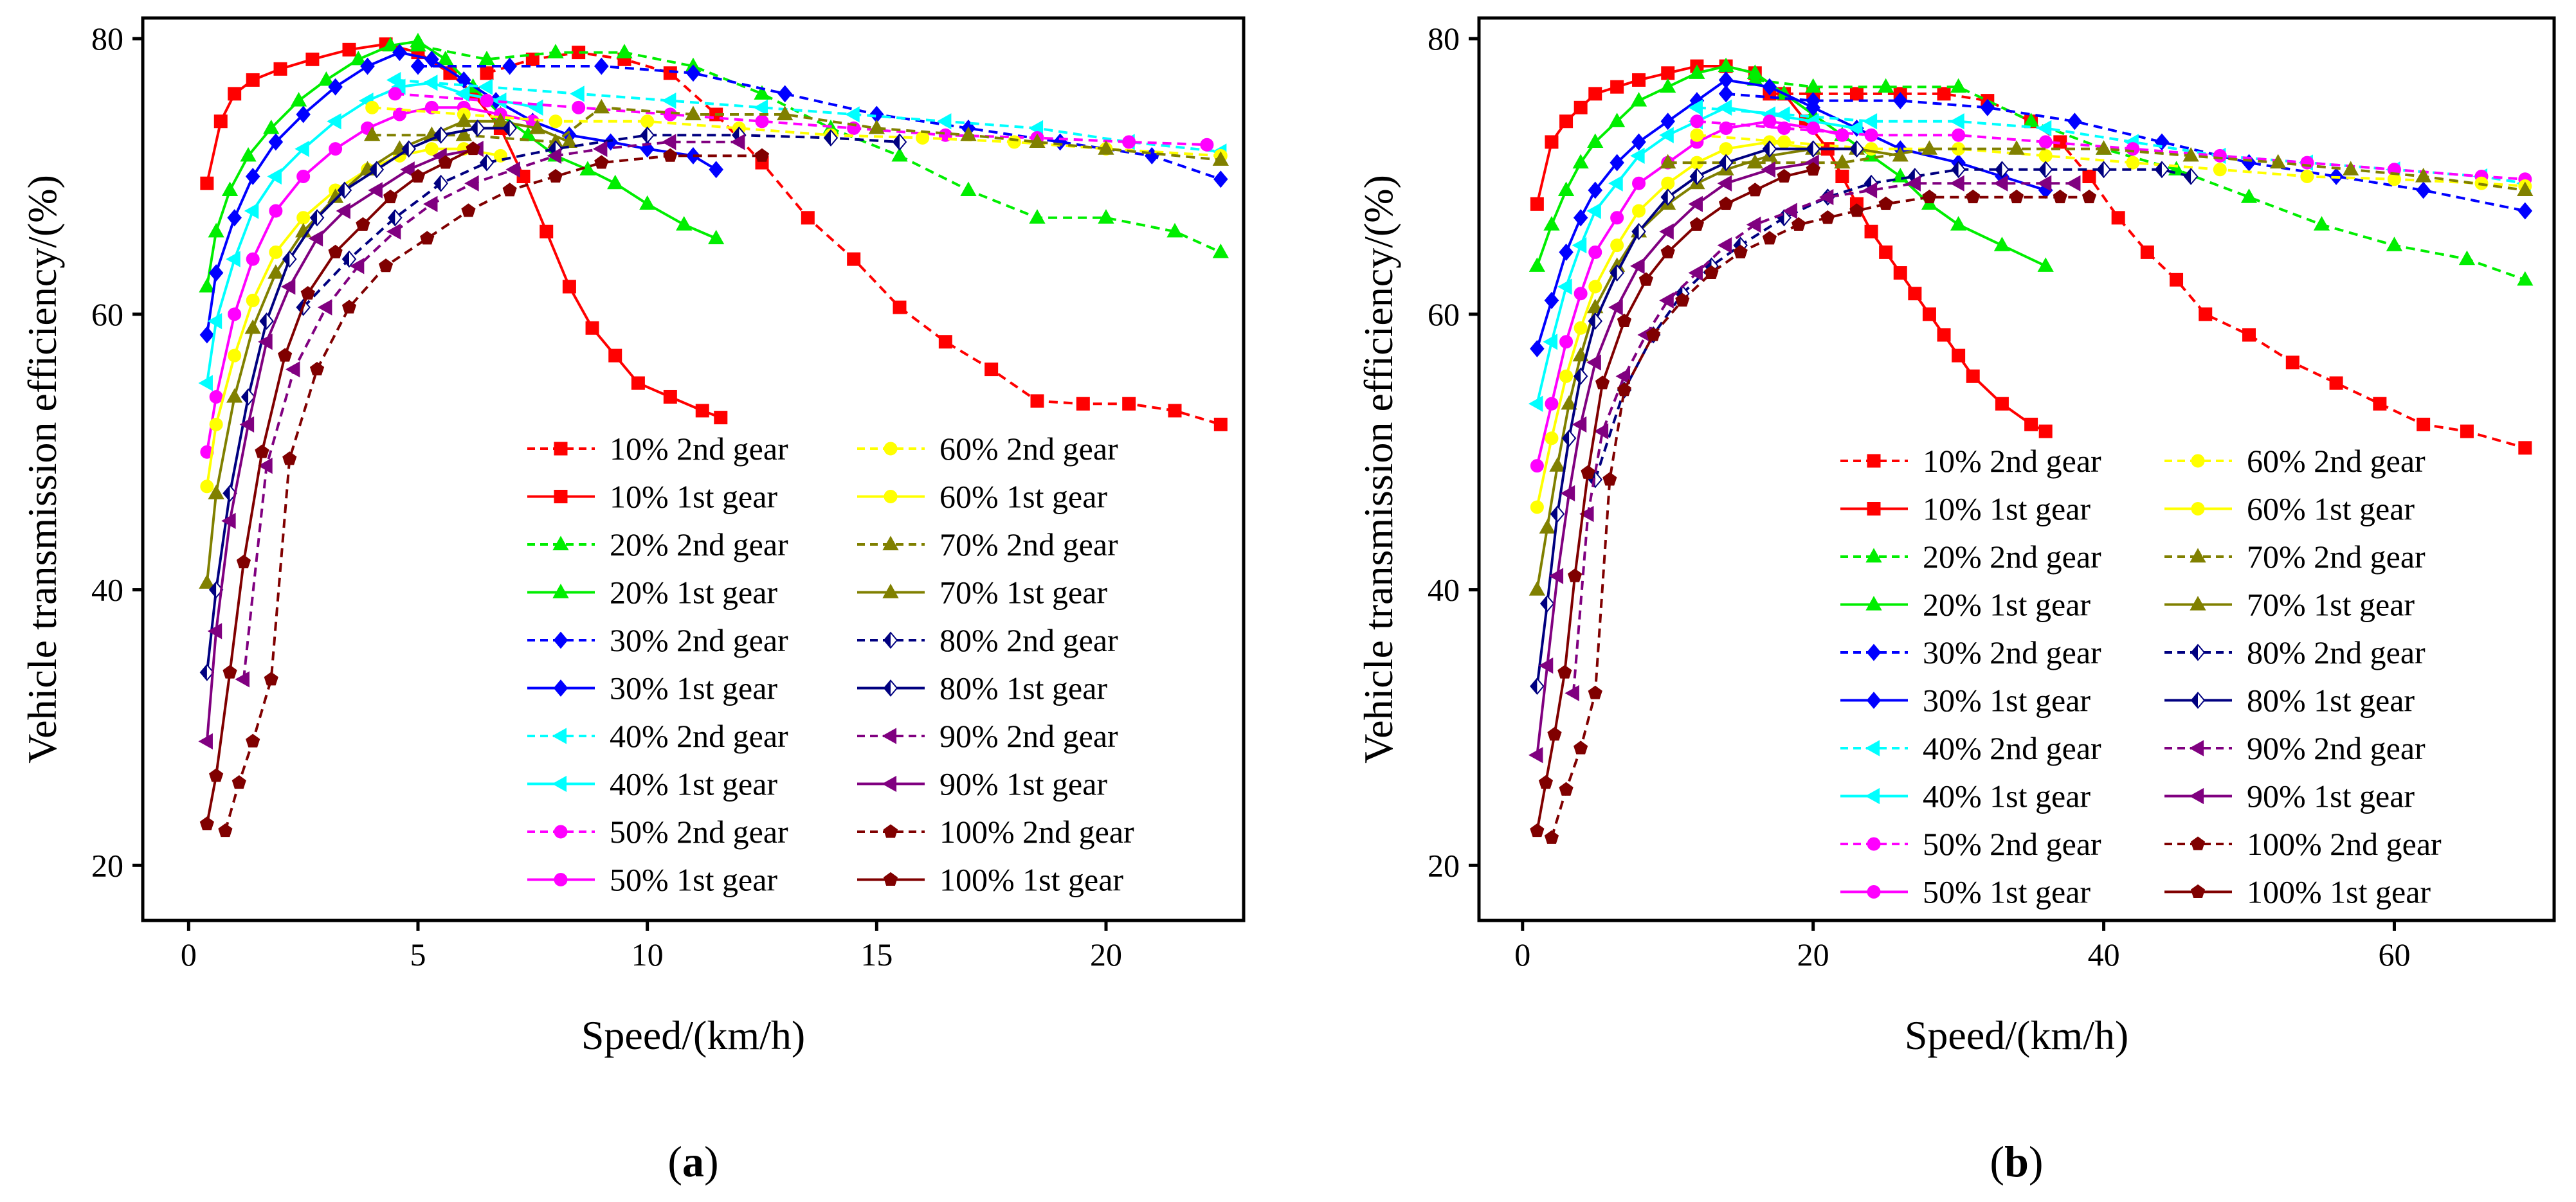 Image resolution: width=2576 pixels, height=1202 pixels. What do you see at coordinates (1023, 688) in the screenshot?
I see `legend-label: 80% 1st gear` at bounding box center [1023, 688].